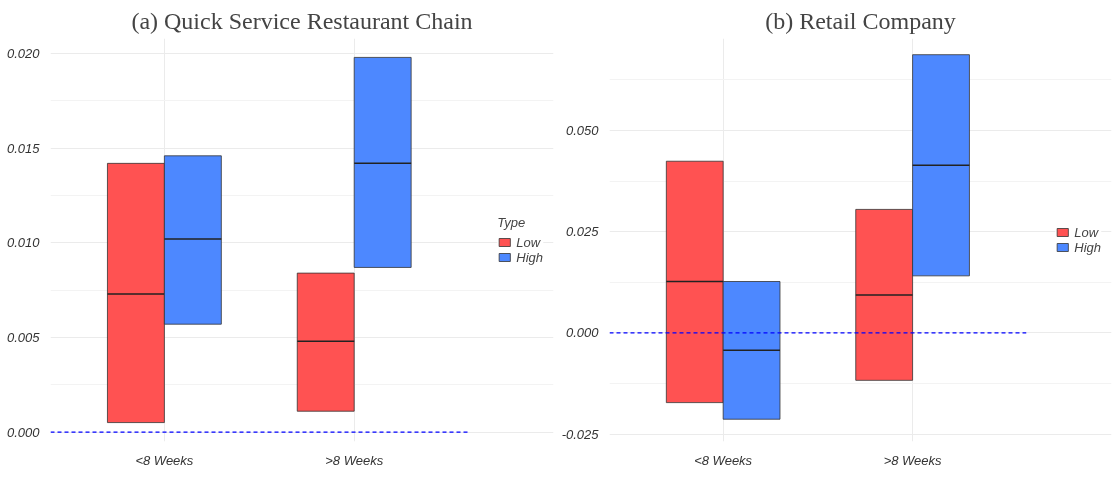  Describe the element at coordinates (582, 232) in the screenshot. I see `y-tick-label: 0.025` at that location.